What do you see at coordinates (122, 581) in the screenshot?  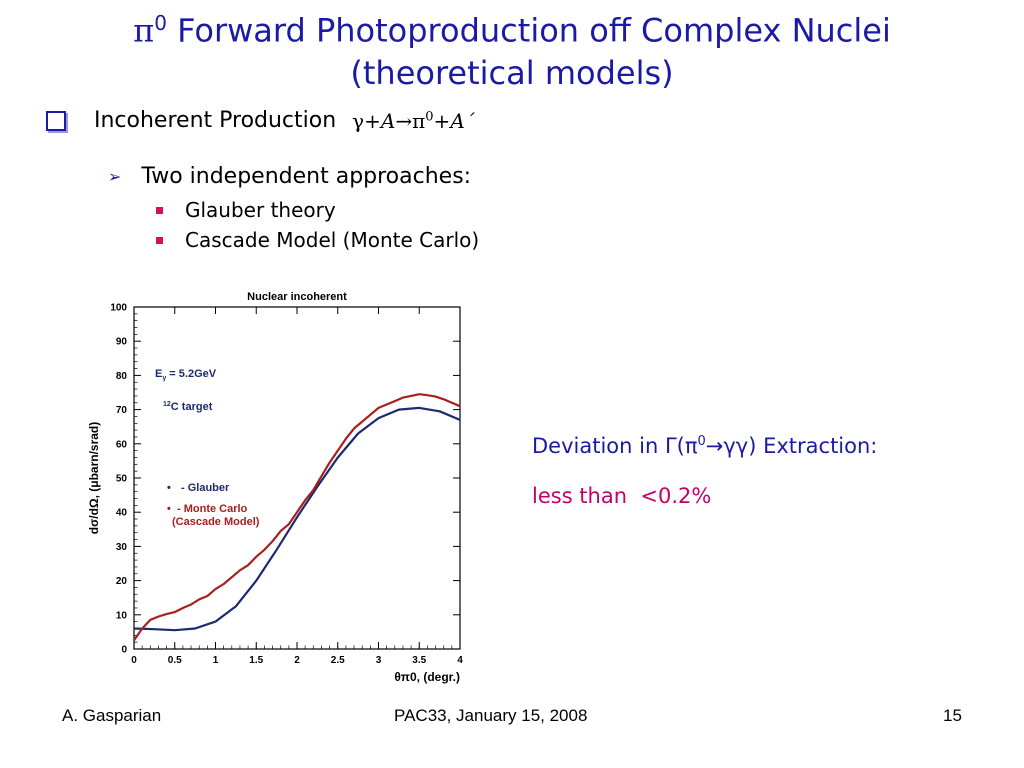 I see `y-tick-label: 20` at bounding box center [122, 581].